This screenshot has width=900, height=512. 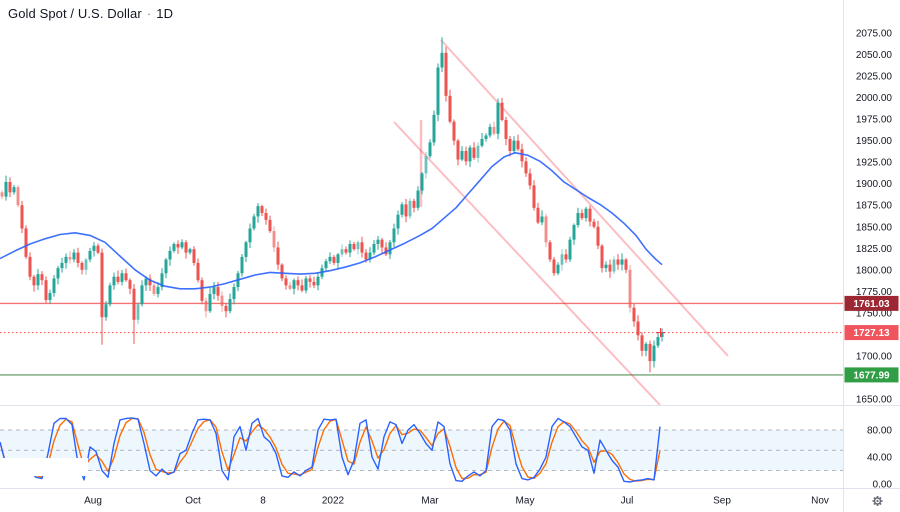 I want to click on symbol-legend: Gold Spot / U.S. Dollar · 1D, so click(x=90, y=13).